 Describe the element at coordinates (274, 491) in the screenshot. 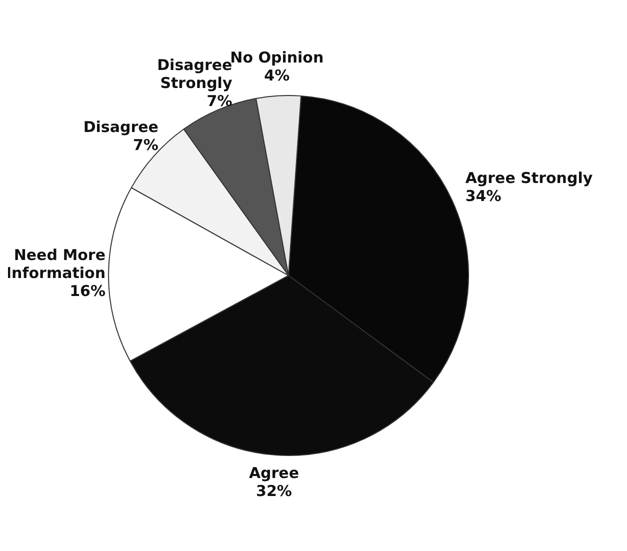

I see `data-label: 32%` at that location.